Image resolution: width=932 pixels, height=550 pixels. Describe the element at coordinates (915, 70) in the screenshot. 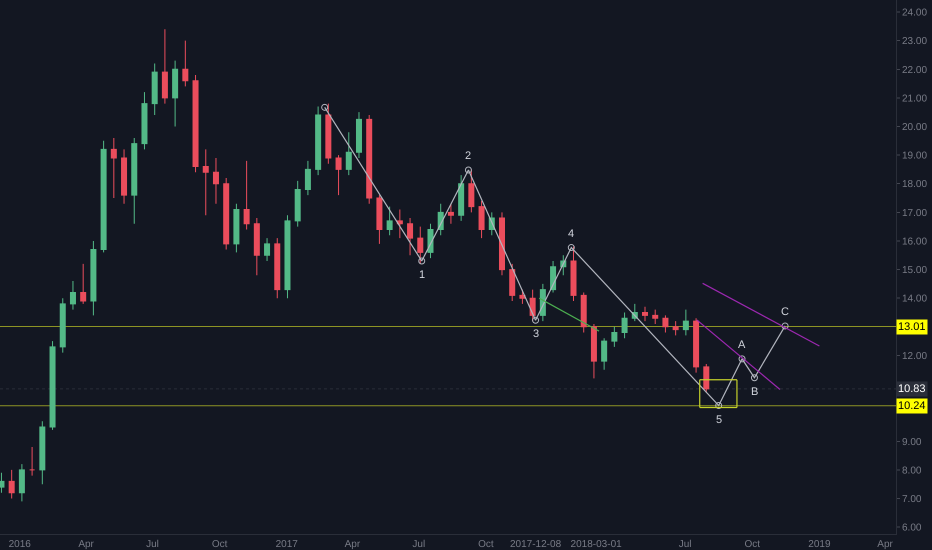

I see `y-tick-label: 22.00` at that location.